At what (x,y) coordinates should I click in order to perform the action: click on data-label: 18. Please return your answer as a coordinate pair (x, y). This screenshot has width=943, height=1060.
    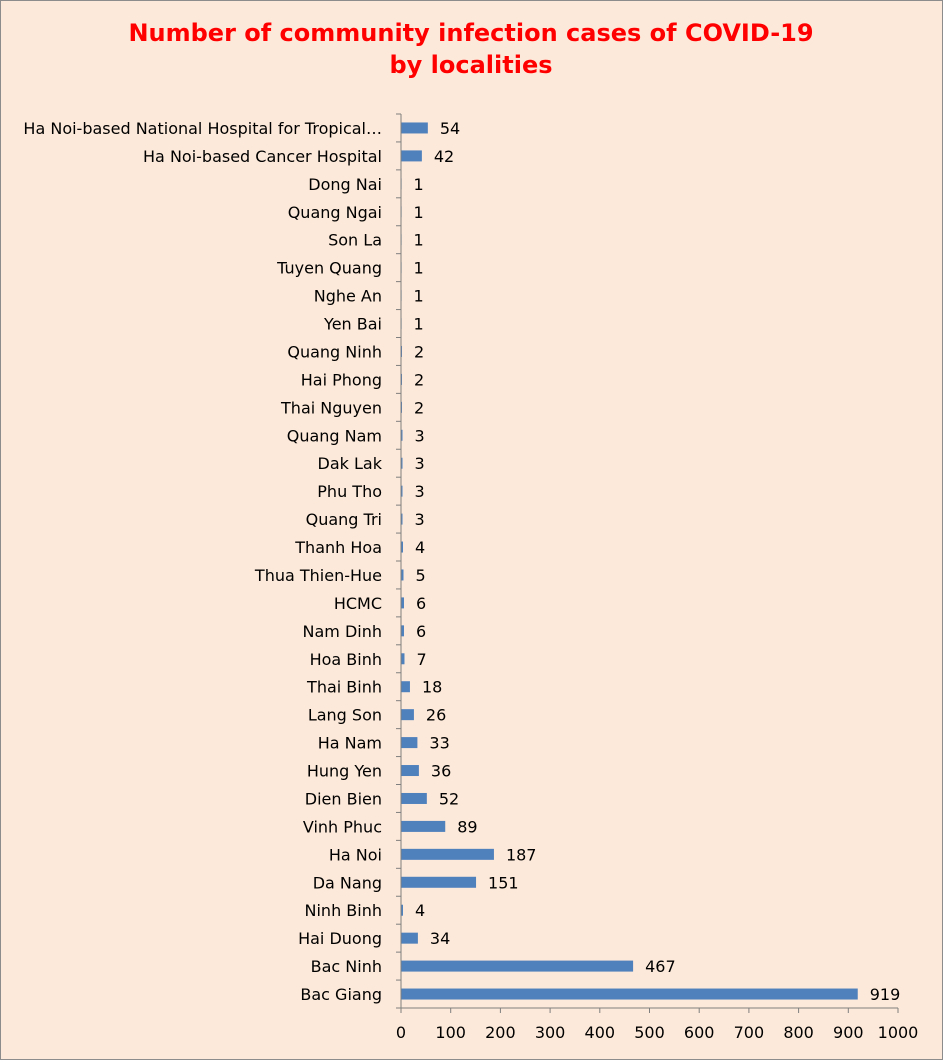
    Looking at the image, I should click on (432, 687).